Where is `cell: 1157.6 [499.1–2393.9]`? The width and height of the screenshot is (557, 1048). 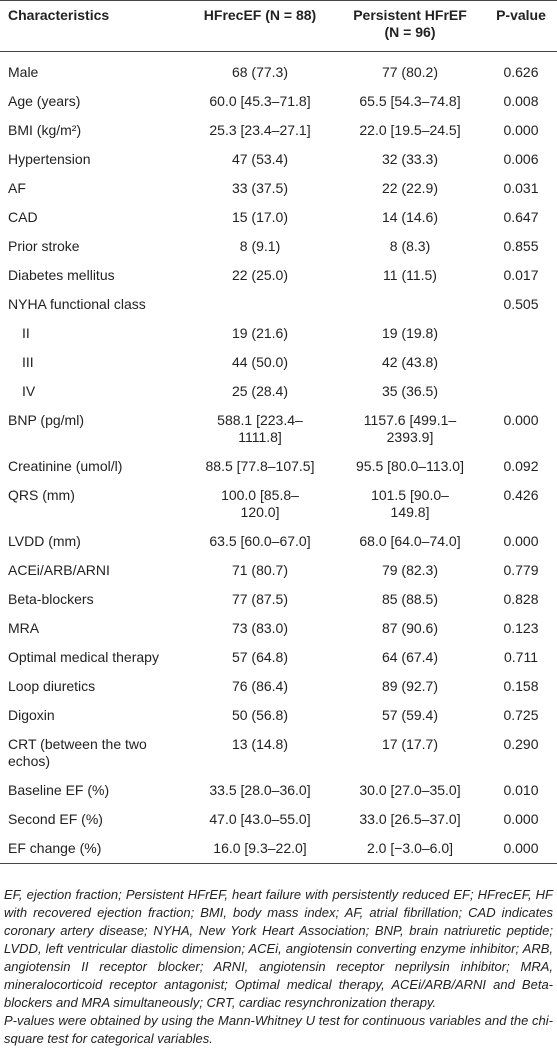
cell: 1157.6 [499.1–2393.9] is located at coordinates (410, 428).